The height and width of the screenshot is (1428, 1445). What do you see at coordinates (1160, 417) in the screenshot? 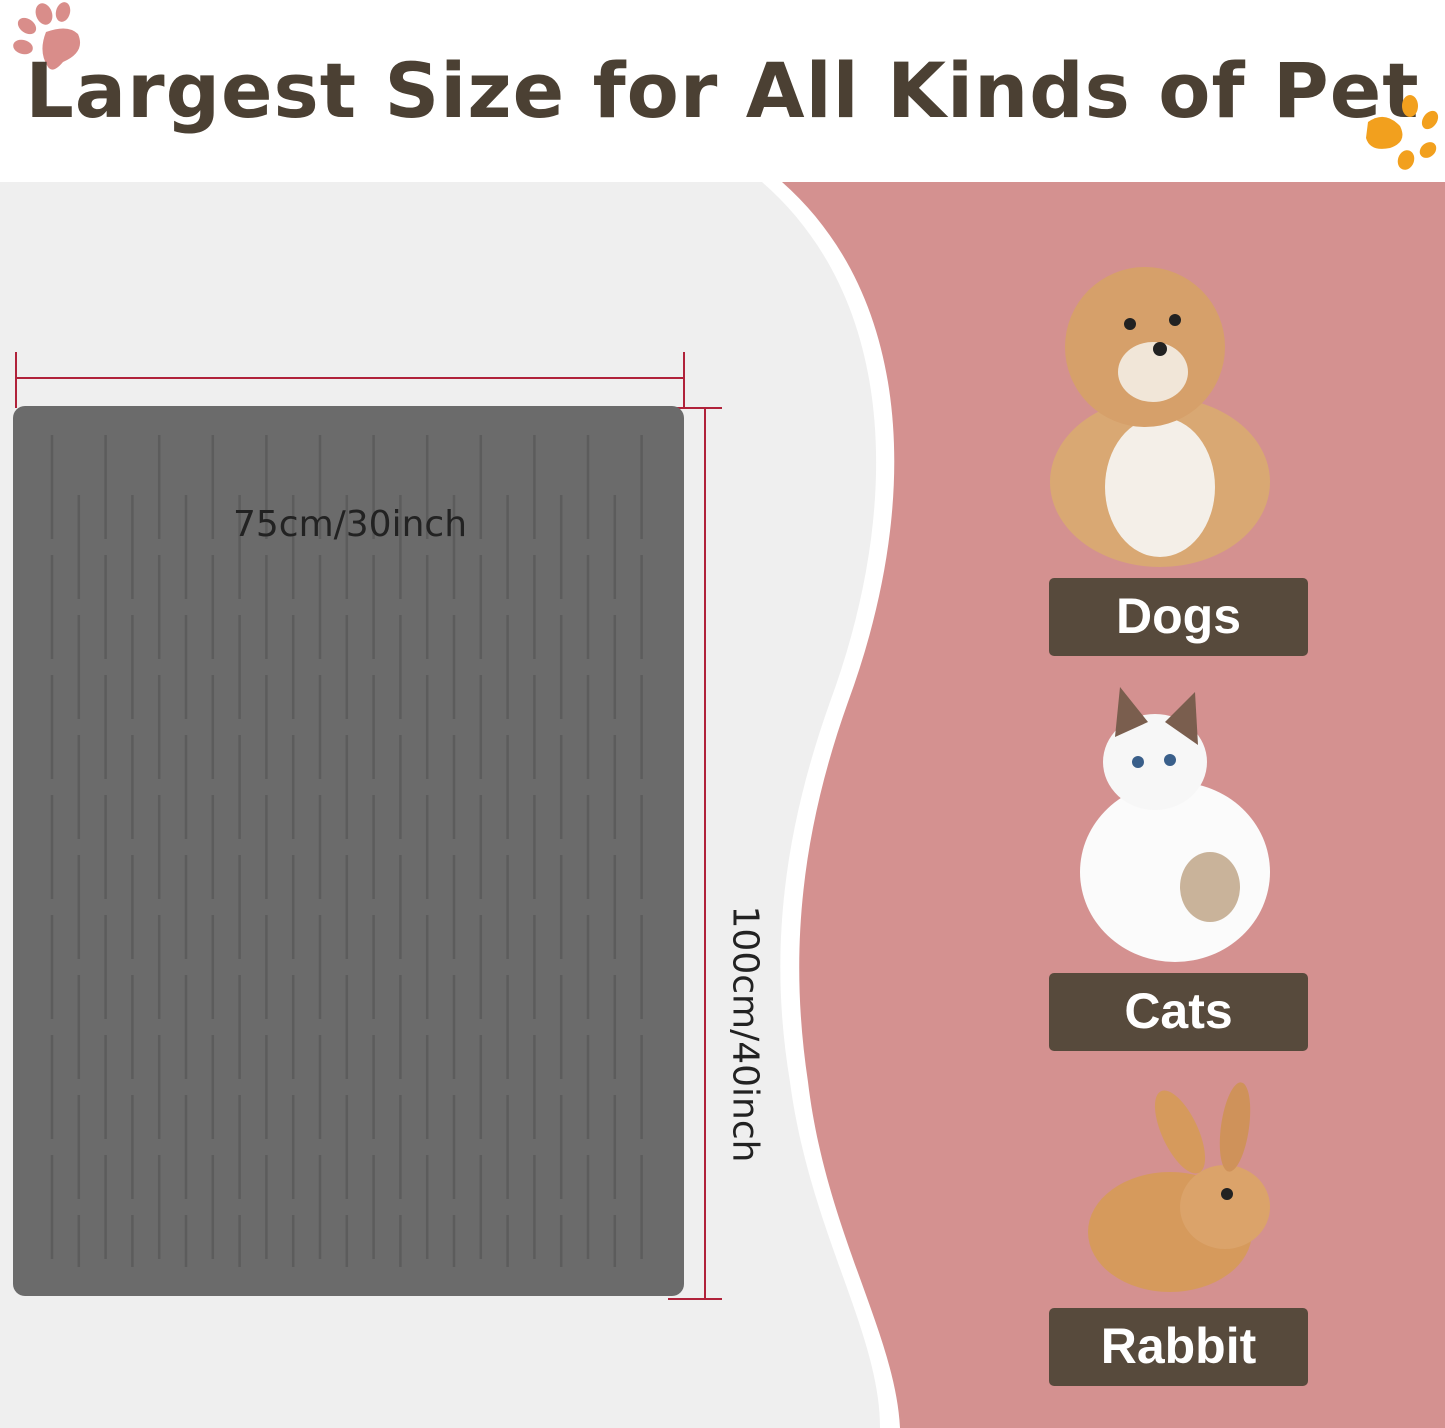
I see `dog-photo` at bounding box center [1160, 417].